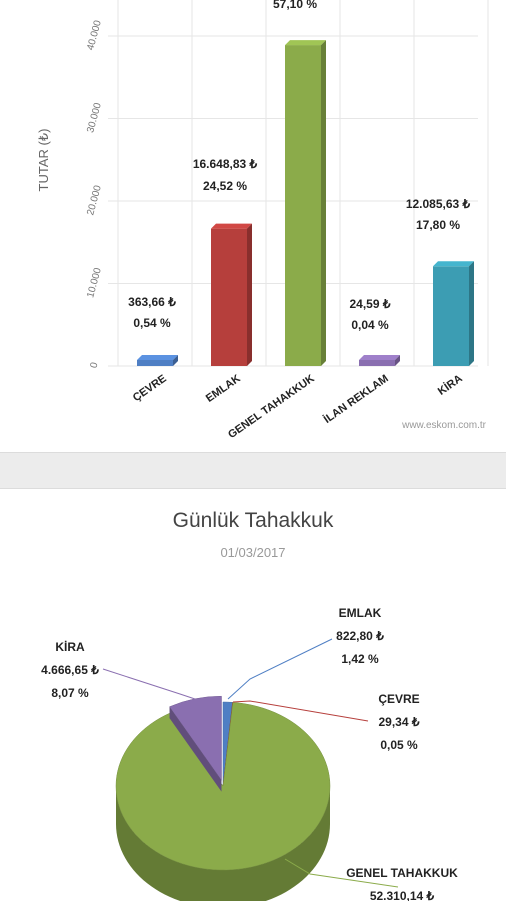  Describe the element at coordinates (95, 365) in the screenshot. I see `y-tick-label: 0` at that location.